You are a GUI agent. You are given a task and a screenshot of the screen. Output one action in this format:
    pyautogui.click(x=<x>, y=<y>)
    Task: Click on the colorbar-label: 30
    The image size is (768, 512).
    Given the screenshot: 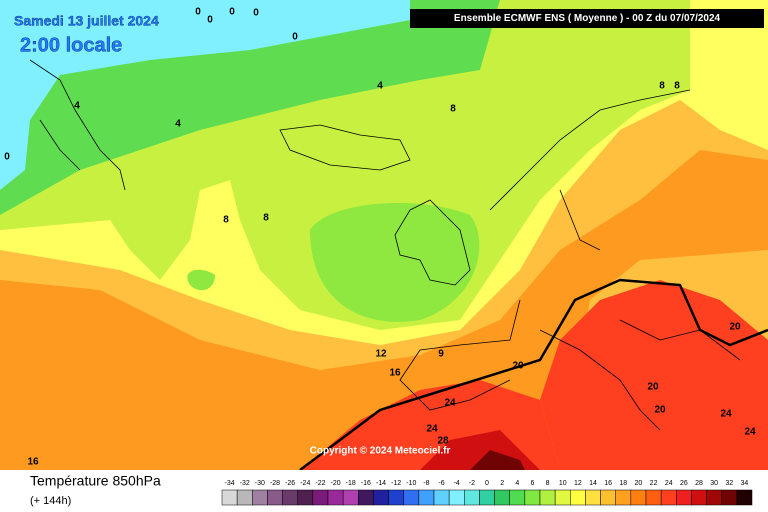 What is the action you would take?
    pyautogui.click(x=714, y=483)
    